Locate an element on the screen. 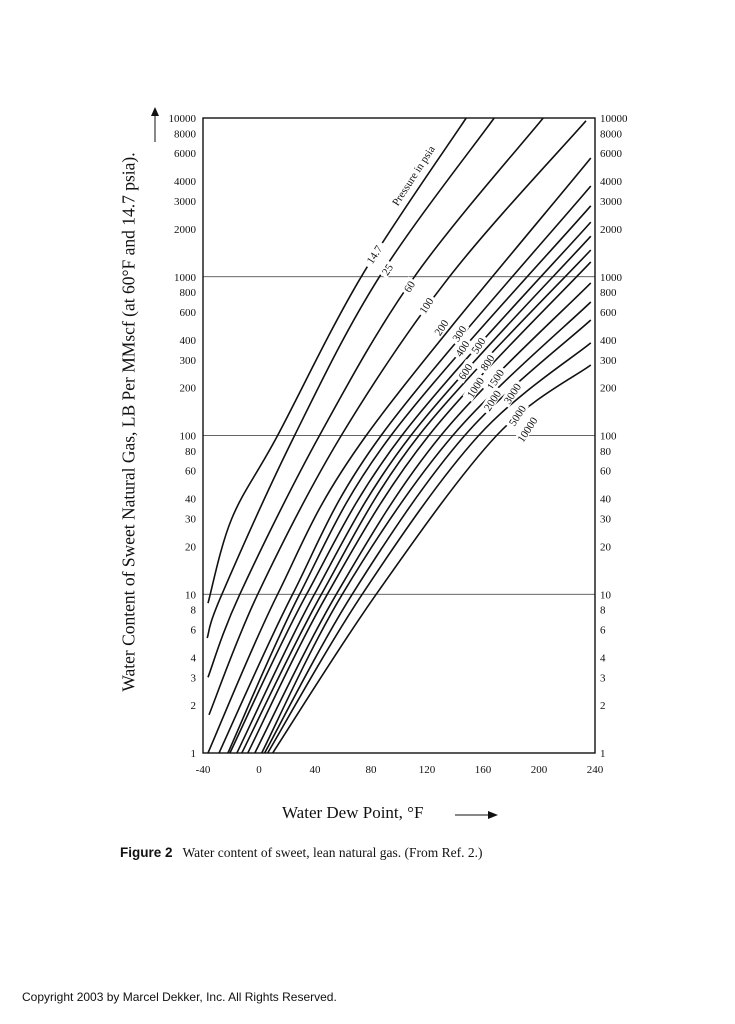 The image size is (735, 1024). x-tick-label: 80 is located at coordinates (372, 770).